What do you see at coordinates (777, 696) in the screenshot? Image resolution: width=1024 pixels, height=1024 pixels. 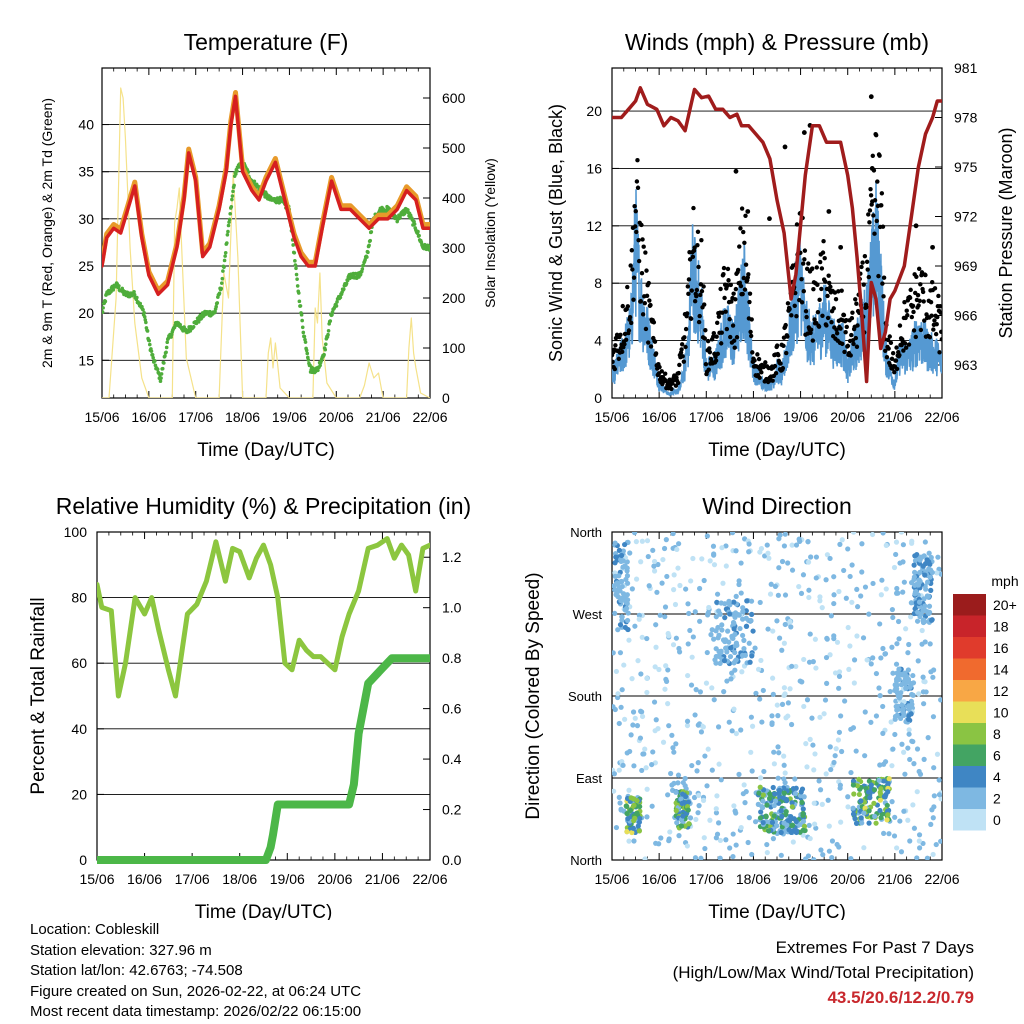 I see `plot-area` at bounding box center [777, 696].